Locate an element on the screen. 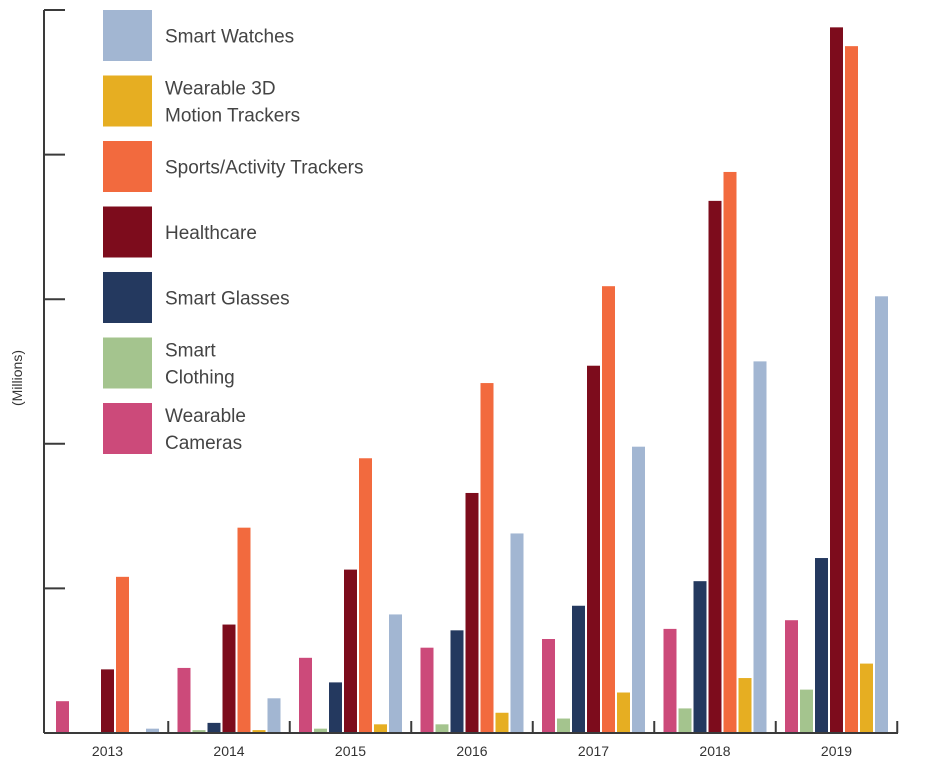  x-tick-label: 2015 is located at coordinates (350, 751).